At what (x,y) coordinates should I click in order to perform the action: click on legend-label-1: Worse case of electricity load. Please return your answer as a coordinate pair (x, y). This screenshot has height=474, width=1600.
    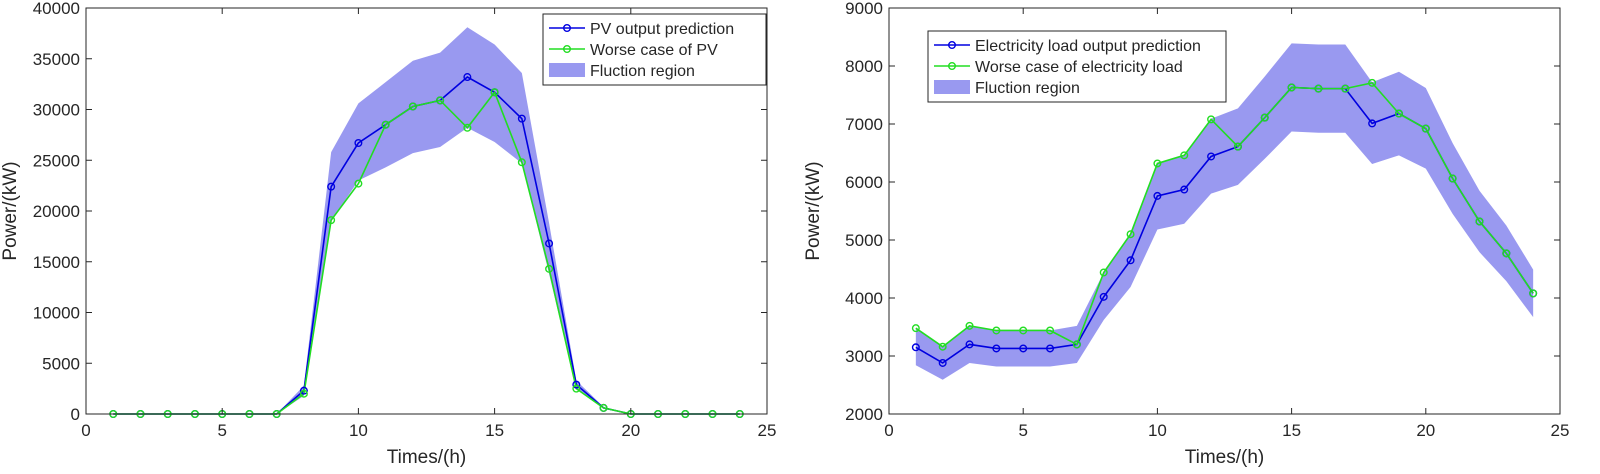
    Looking at the image, I should click on (1079, 67).